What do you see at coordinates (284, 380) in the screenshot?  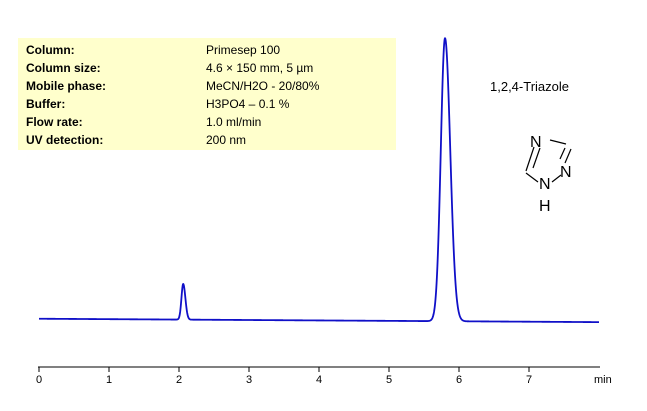 I see `x-axis-tick-labels: 0 1 2 3 4 5 6 7` at bounding box center [284, 380].